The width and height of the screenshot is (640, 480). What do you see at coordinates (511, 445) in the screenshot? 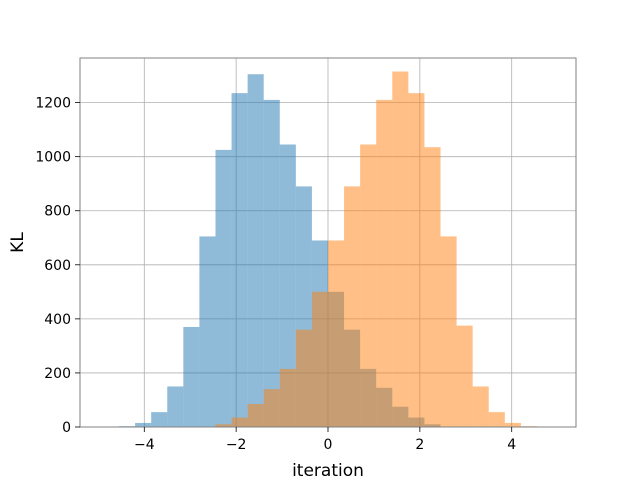
I see `x-tick-label: 4` at bounding box center [511, 445].